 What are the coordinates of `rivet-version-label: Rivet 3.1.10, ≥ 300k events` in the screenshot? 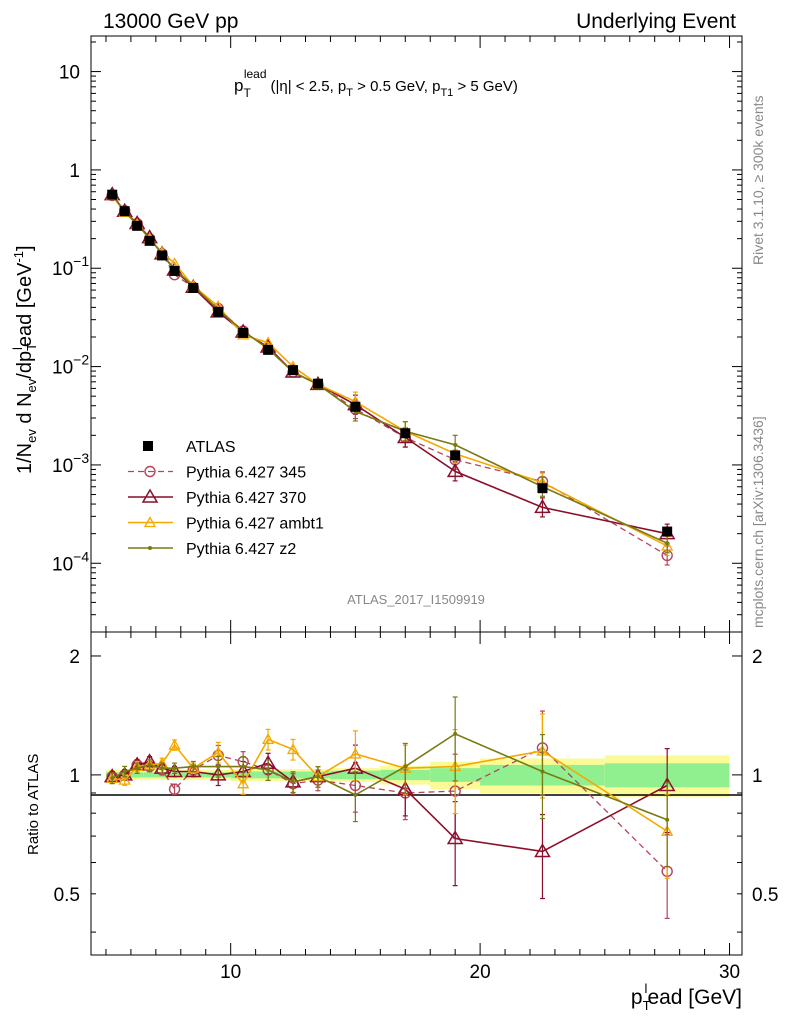 It's located at (758, 180).